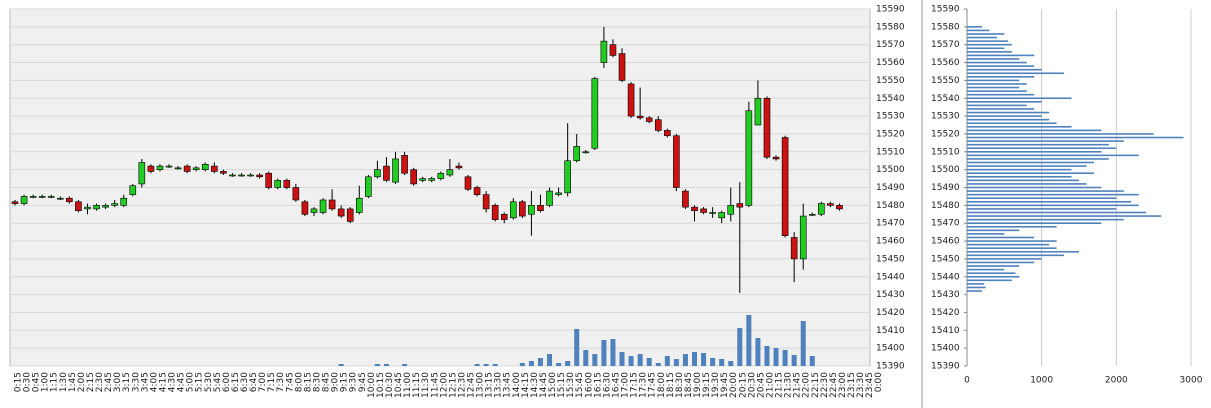 This screenshot has height=408, width=1211. Describe the element at coordinates (870, 385) in the screenshot. I see `x-tick-label: 23:45` at that location.